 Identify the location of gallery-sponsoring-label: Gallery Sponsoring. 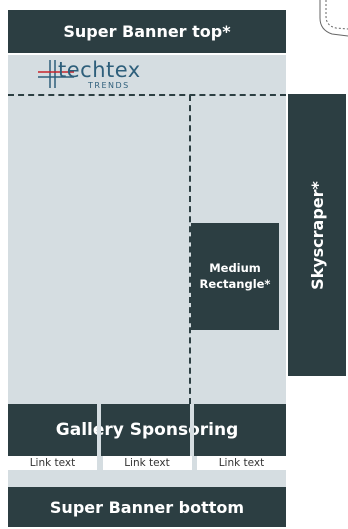
(147, 430).